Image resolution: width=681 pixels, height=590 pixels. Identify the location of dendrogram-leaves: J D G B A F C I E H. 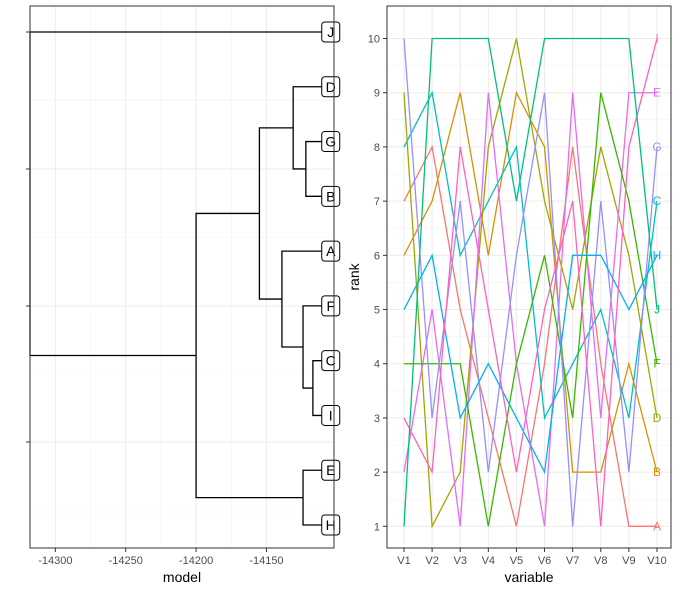
(331, 278).